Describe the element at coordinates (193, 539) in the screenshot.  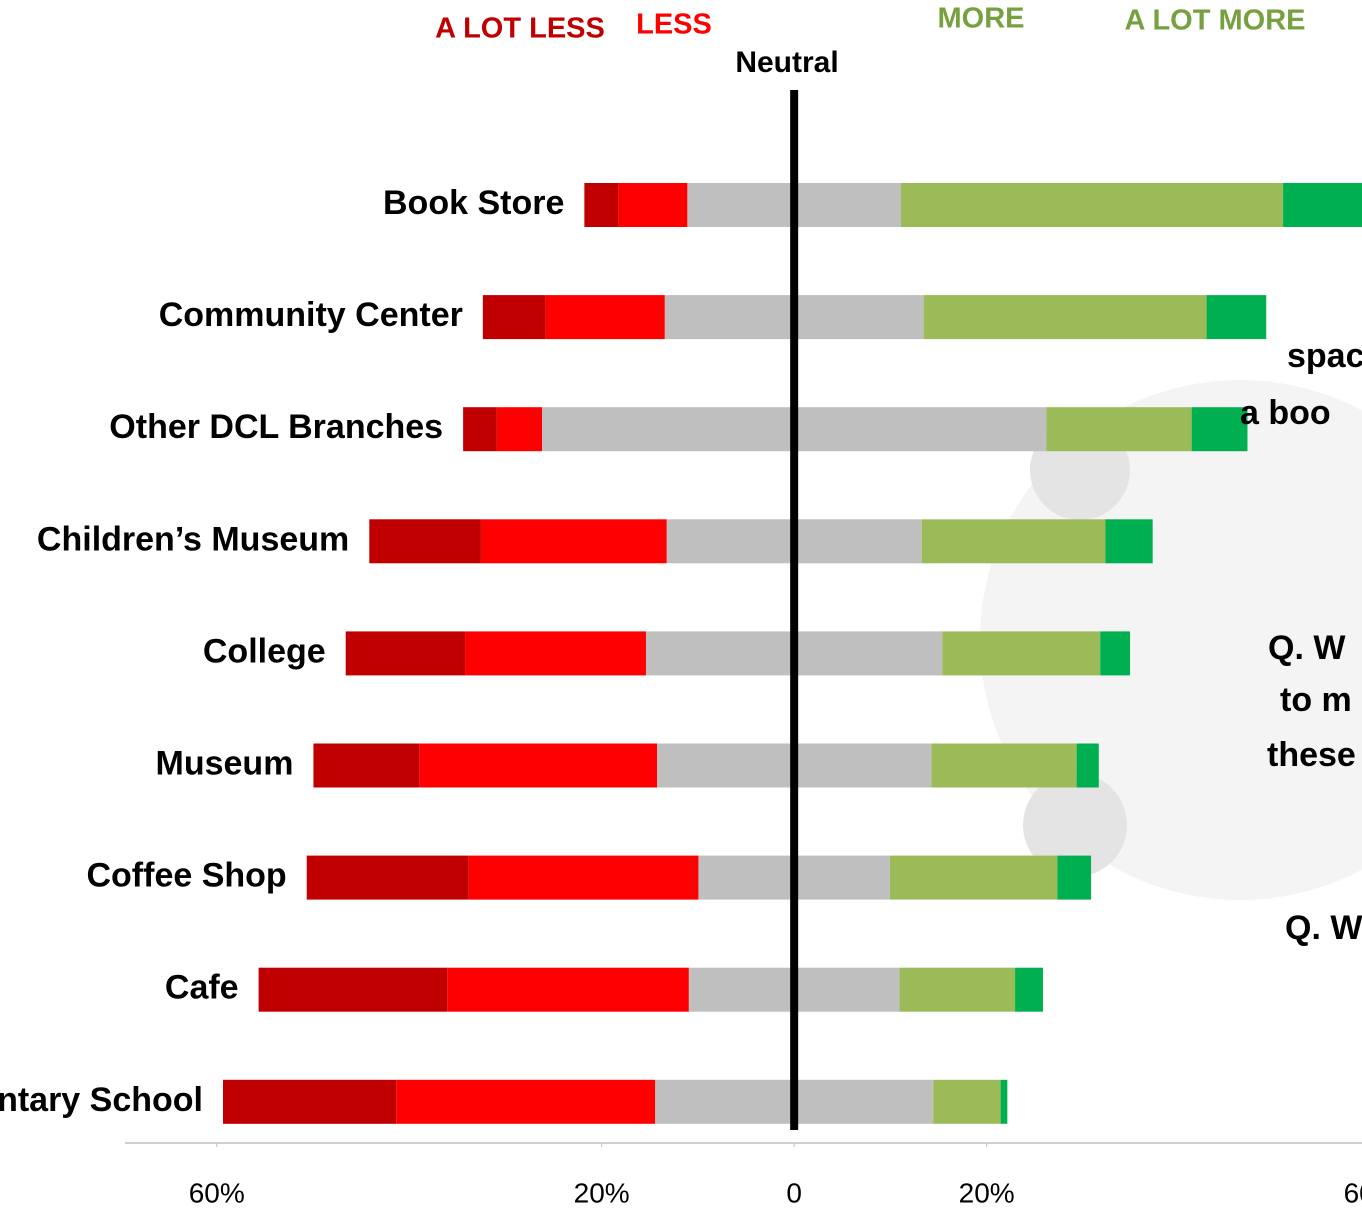
I see `category-label: Children’s Museum` at that location.